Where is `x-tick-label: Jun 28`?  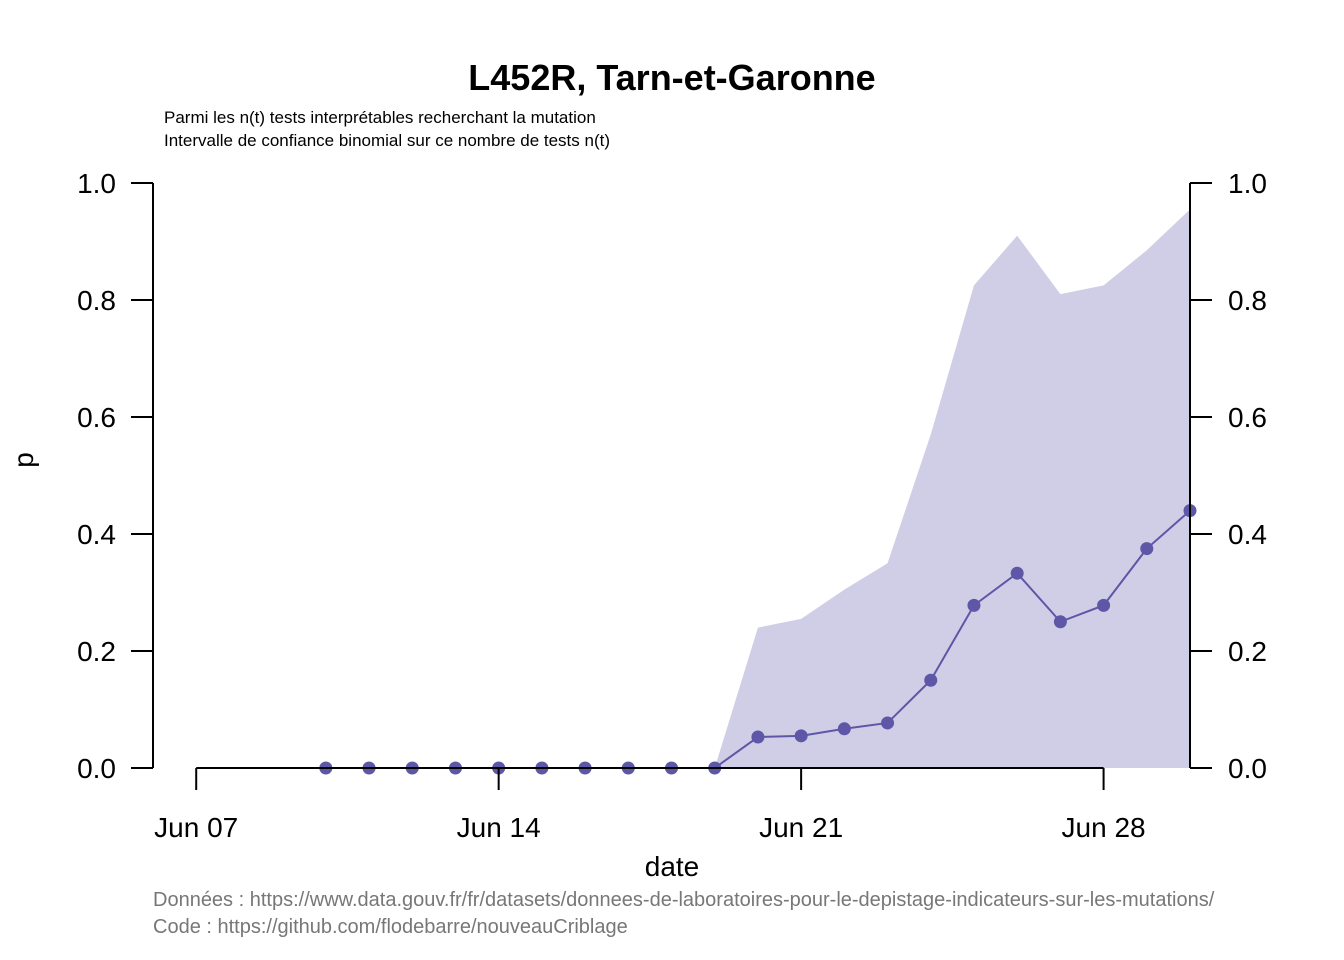 x-tick-label: Jun 28 is located at coordinates (1104, 827).